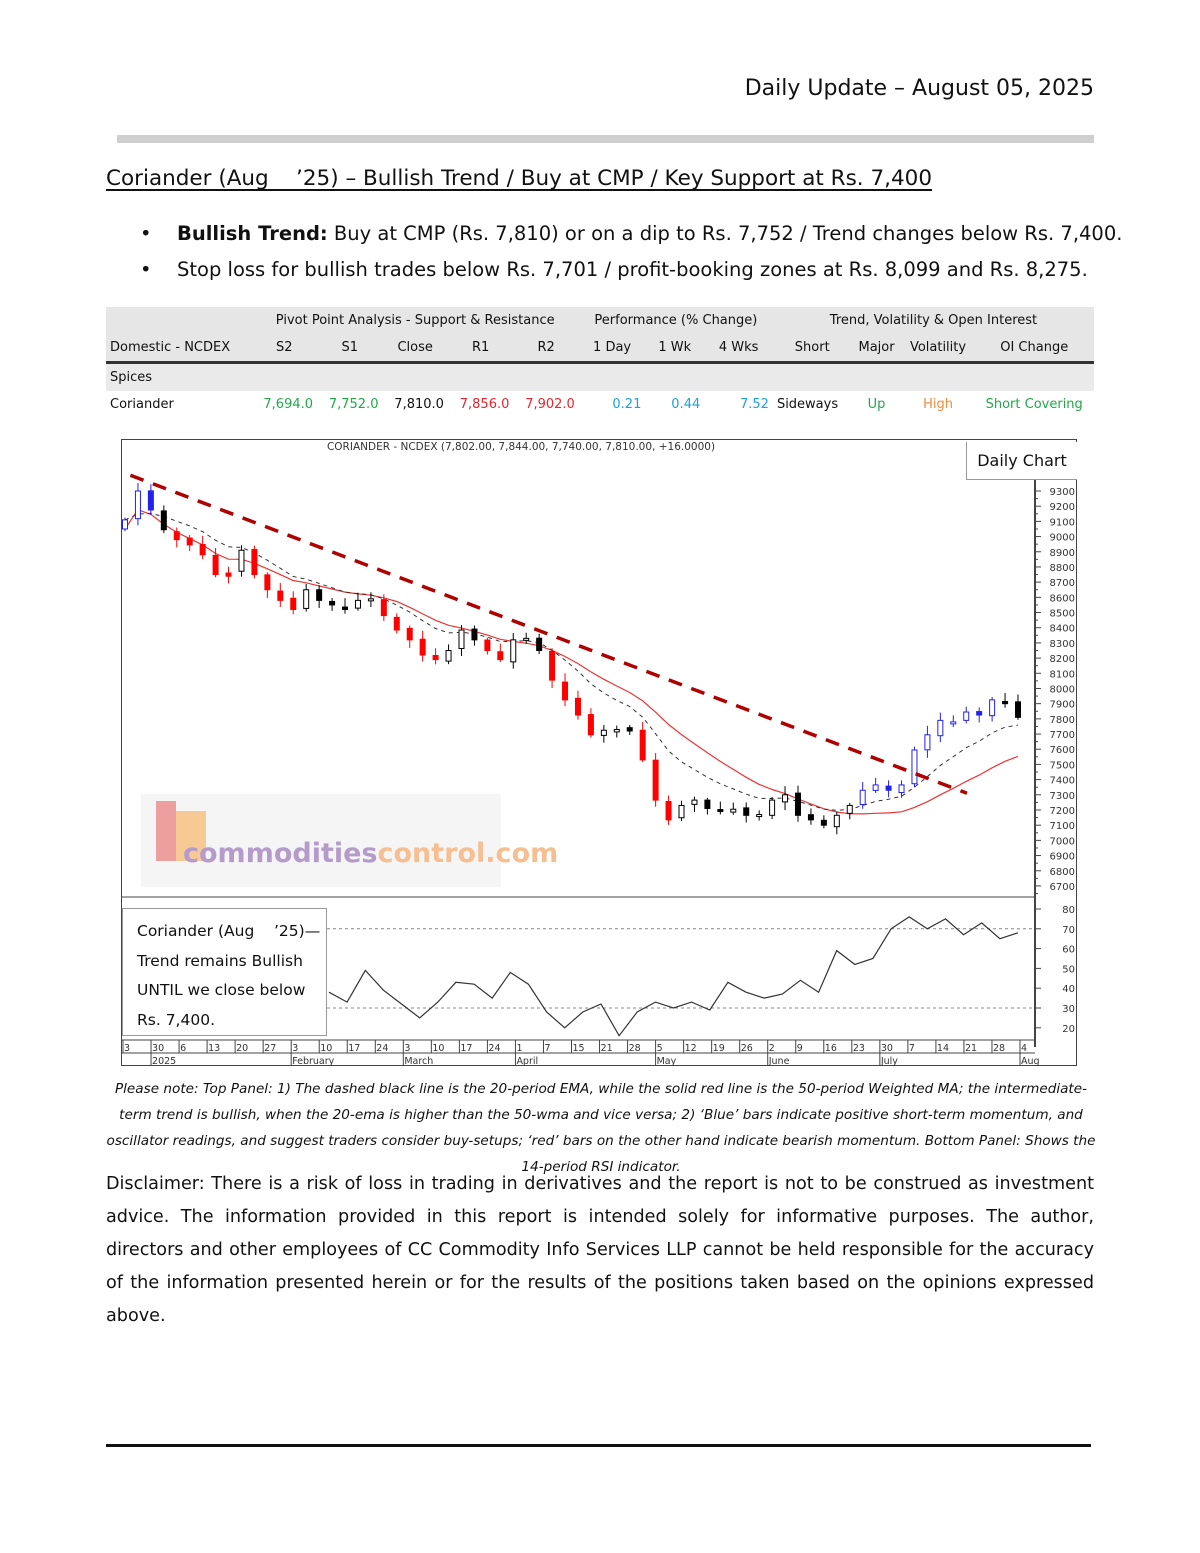 The image size is (1200, 1553). What do you see at coordinates (1030, 1061) in the screenshot?
I see `month-label: Aug` at bounding box center [1030, 1061].